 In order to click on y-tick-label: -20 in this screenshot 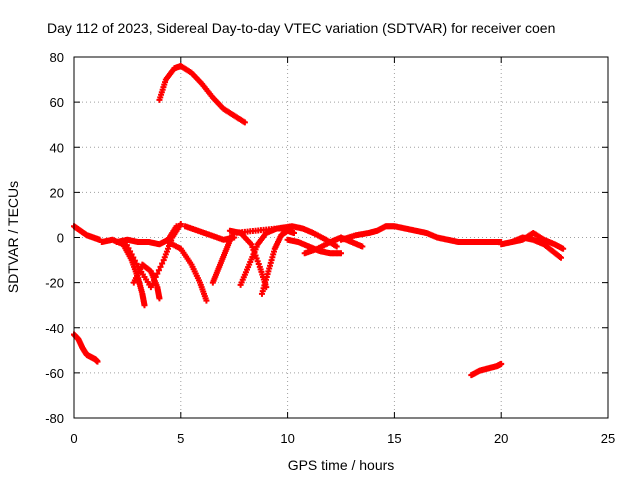, I will do `click(54, 283)`.